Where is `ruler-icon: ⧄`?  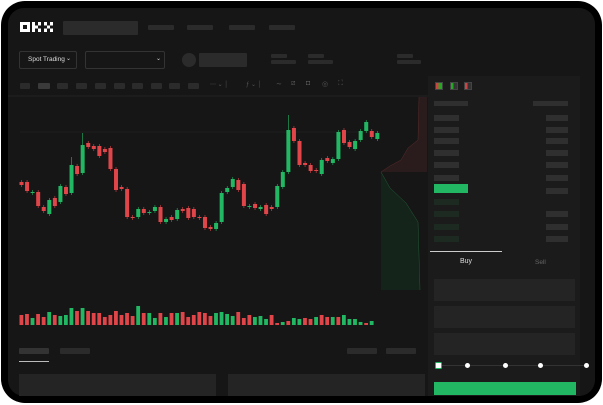 ruler-icon: ⧄ is located at coordinates (293, 83).